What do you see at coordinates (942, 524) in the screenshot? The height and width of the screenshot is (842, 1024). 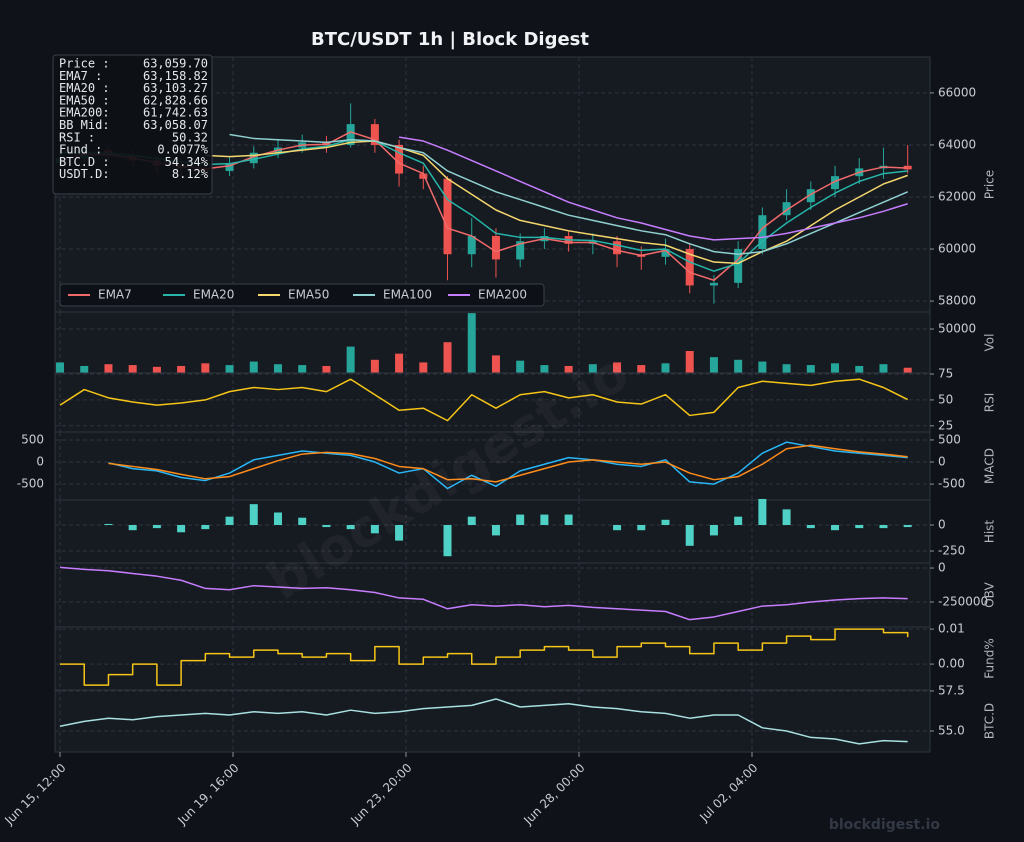 I see `y-tick-label: 0` at bounding box center [942, 524].